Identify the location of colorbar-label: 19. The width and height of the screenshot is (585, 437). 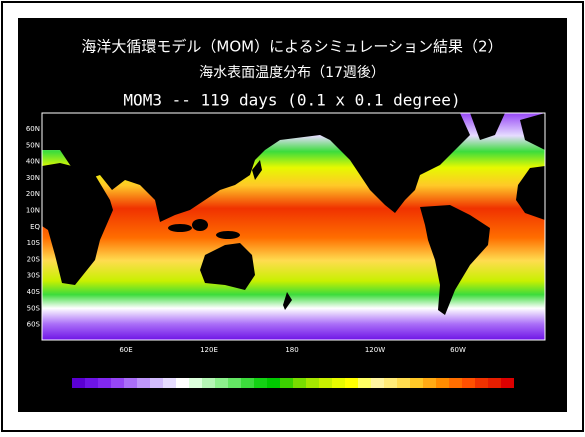
(345, 398).